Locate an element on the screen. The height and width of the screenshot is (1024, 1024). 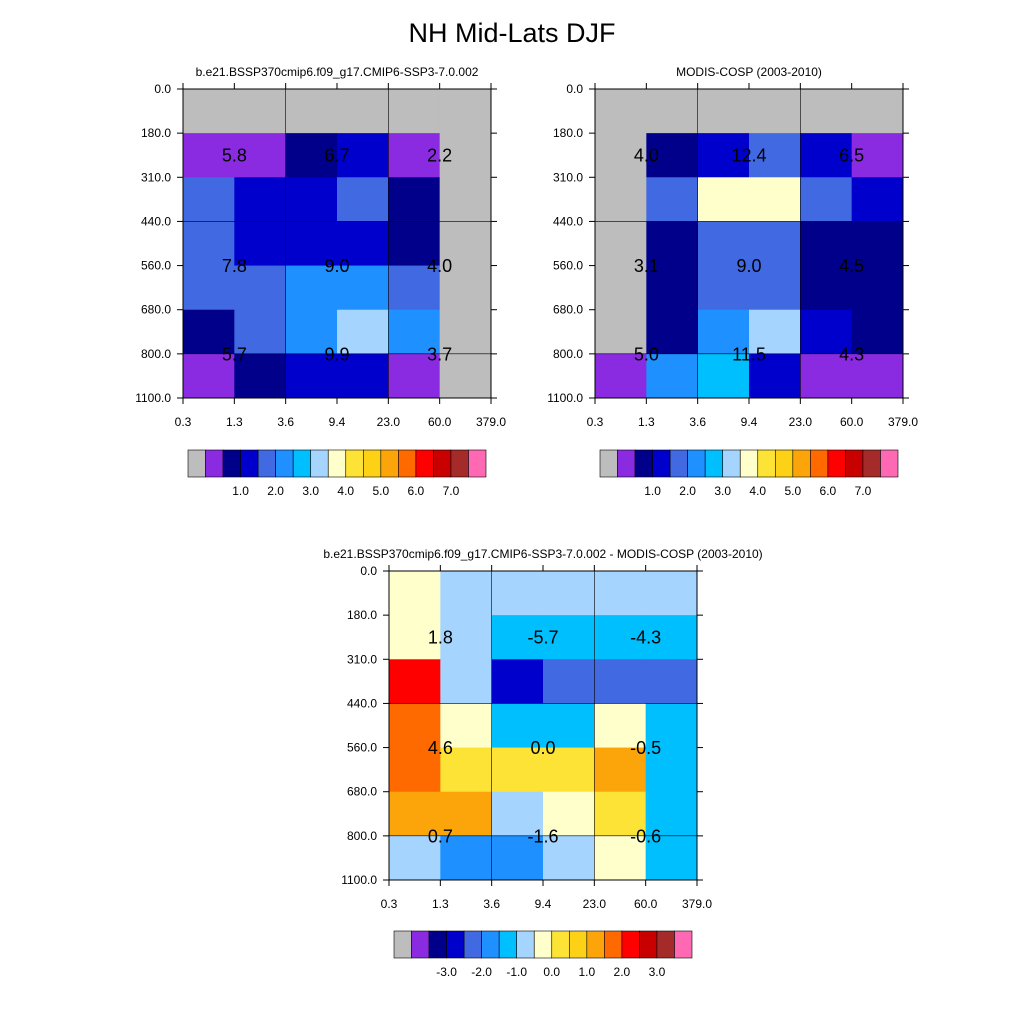
data-label: 4.3 is located at coordinates (851, 354).